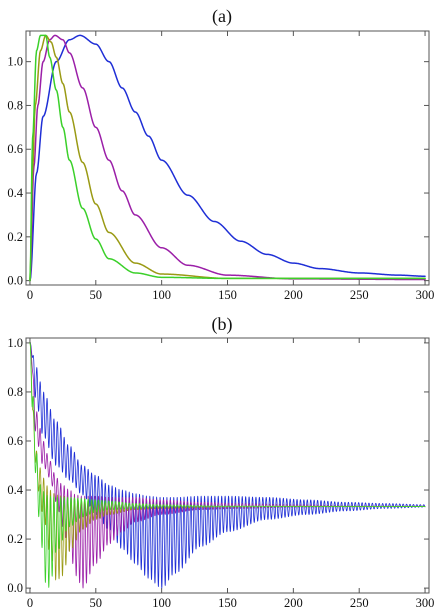 Image resolution: width=436 pixels, height=615 pixels. Describe the element at coordinates (30, 603) in the screenshot. I see `panel-b-x-tick-label: 0` at that location.